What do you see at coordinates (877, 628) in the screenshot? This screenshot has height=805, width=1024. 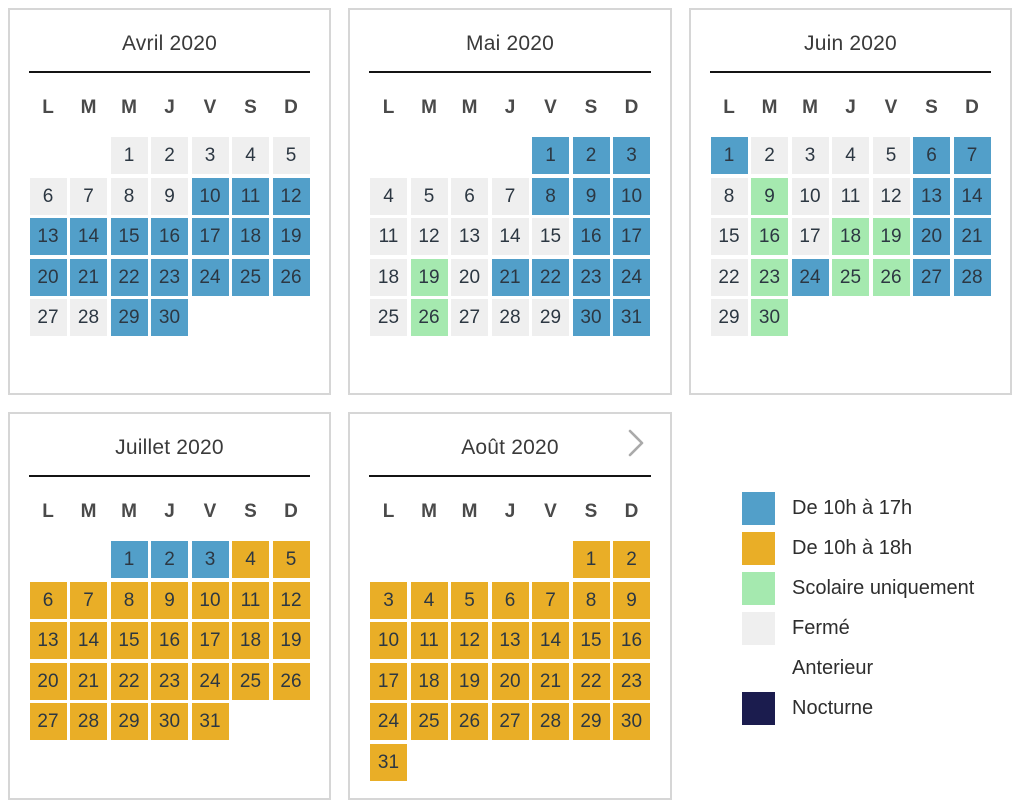 I see `legend-item-closed: Fermé` at bounding box center [877, 628].